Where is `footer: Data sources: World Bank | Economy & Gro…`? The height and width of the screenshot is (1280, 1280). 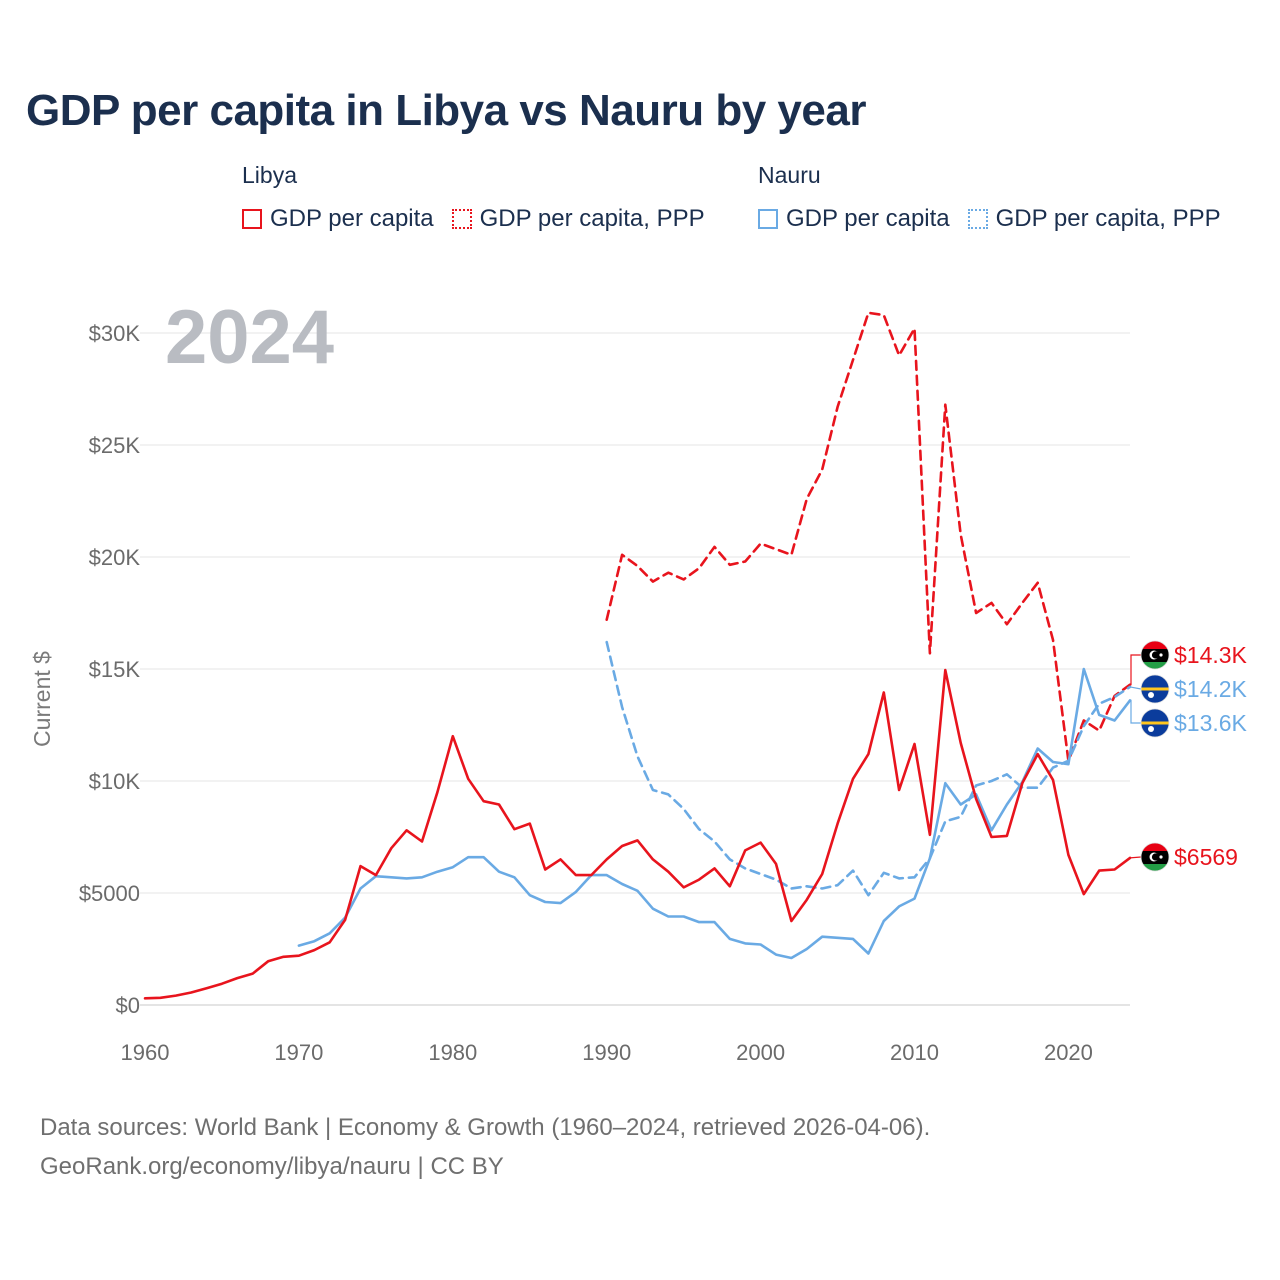
footer: Data sources: World Bank | Economy & Gro… is located at coordinates (485, 1147).